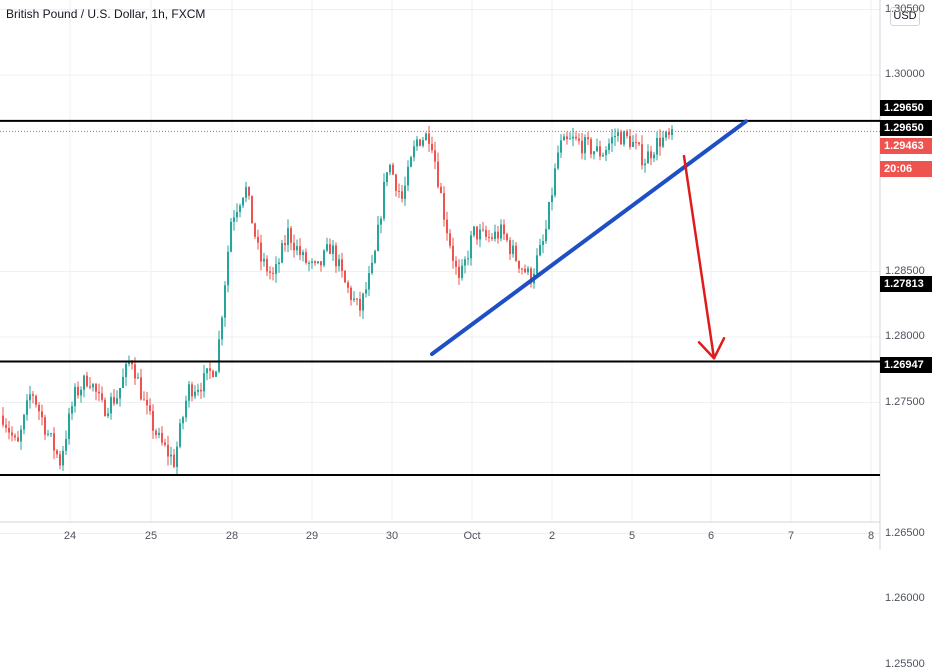 The width and height of the screenshot is (932, 670). Describe the element at coordinates (905, 8) in the screenshot. I see `price-tick-label: 1.30500` at that location.